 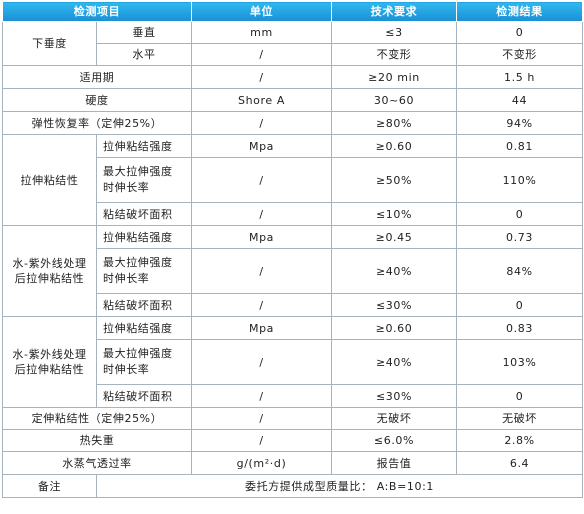 I want to click on uv2-strength-req: ≥0.60, so click(x=394, y=328).